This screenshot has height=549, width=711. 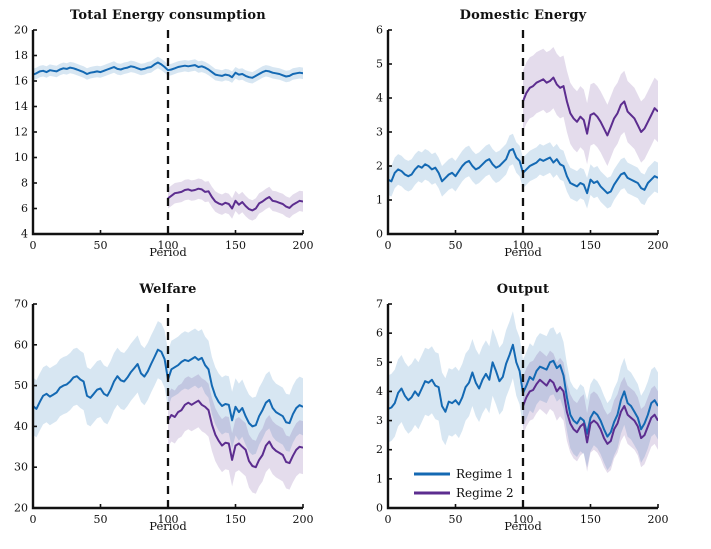 What do you see at coordinates (523, 15) in the screenshot?
I see `chart-title-domestic-energy: Domestic Energy` at bounding box center [523, 15].